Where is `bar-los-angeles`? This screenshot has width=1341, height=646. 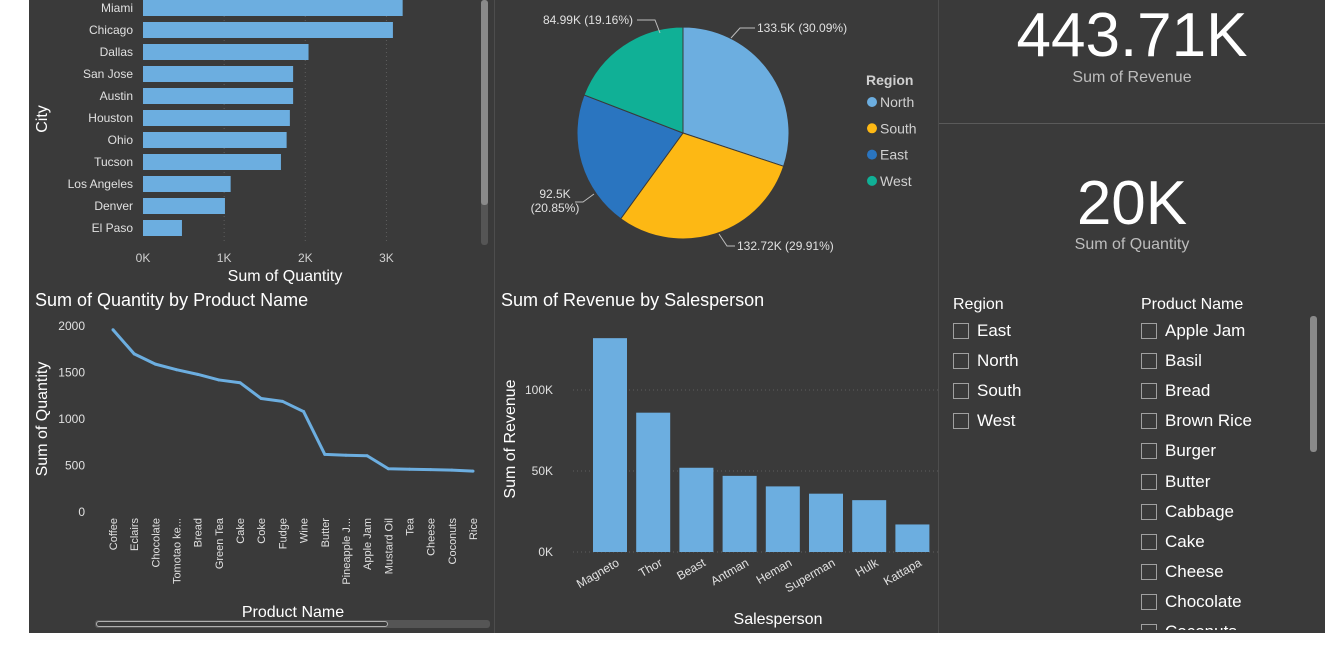 bar-los-angeles is located at coordinates (187, 184).